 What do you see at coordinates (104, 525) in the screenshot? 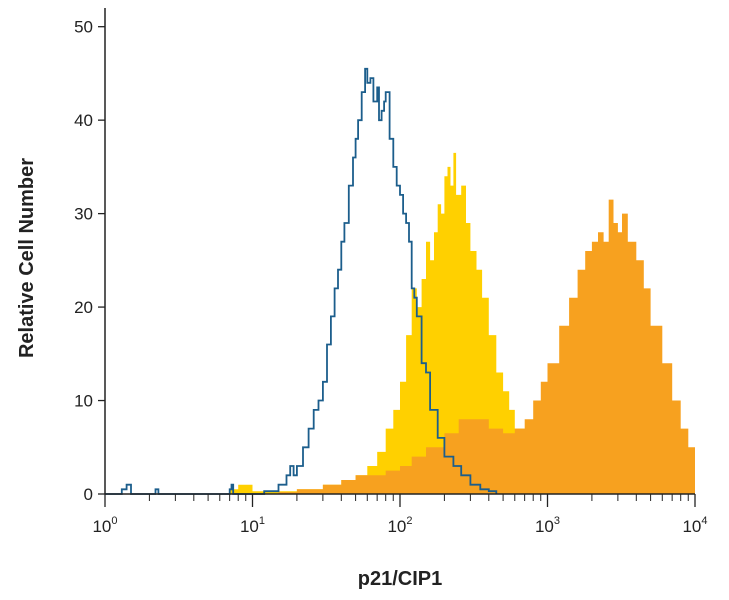
I see `x-tick-label-0: 10⁰` at bounding box center [104, 525].